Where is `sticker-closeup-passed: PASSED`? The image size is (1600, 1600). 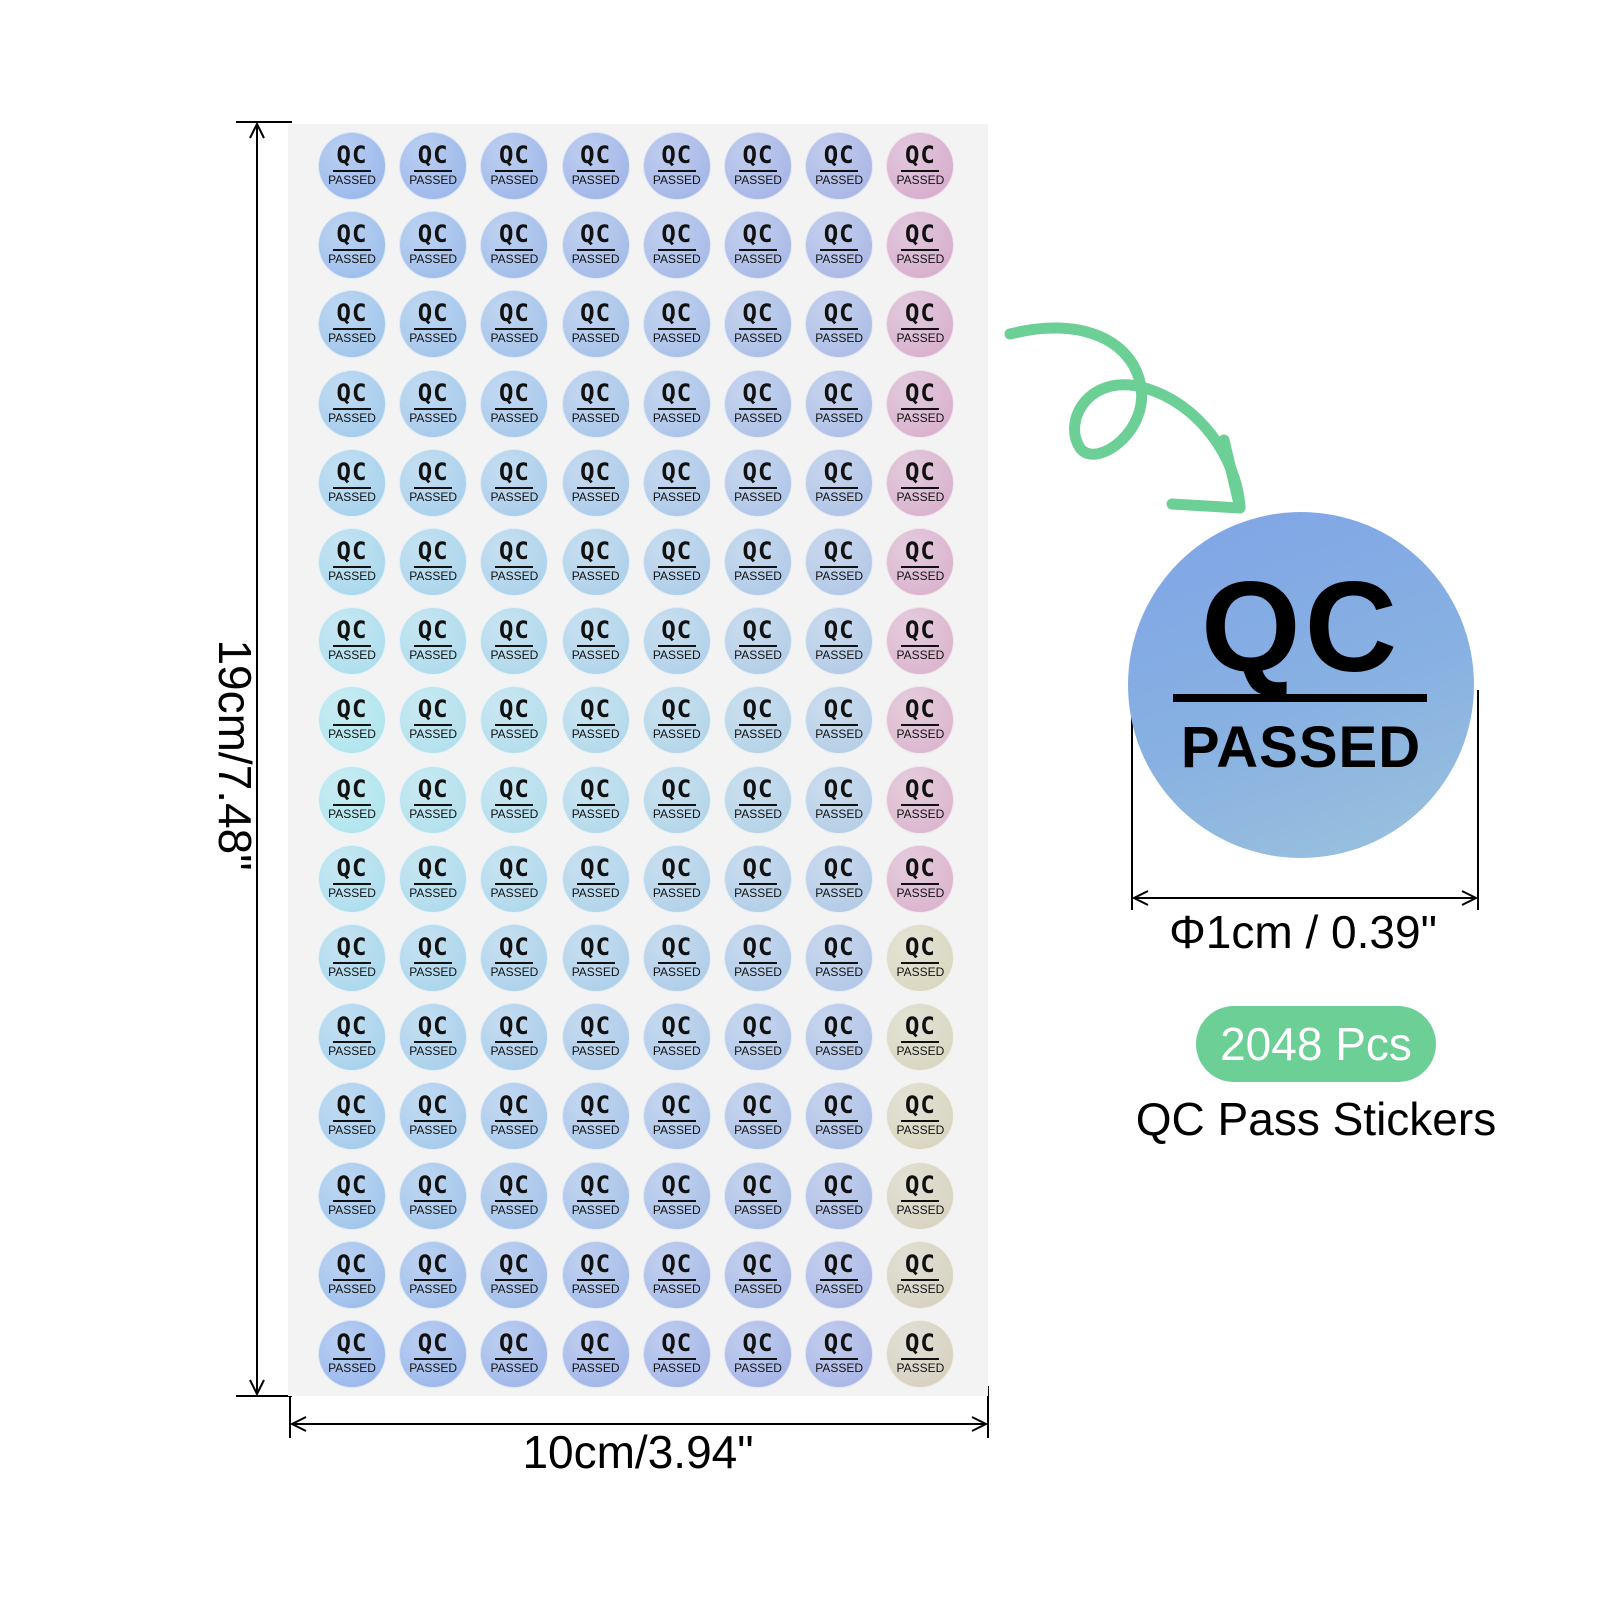
sticker-closeup-passed: PASSED is located at coordinates (1301, 747).